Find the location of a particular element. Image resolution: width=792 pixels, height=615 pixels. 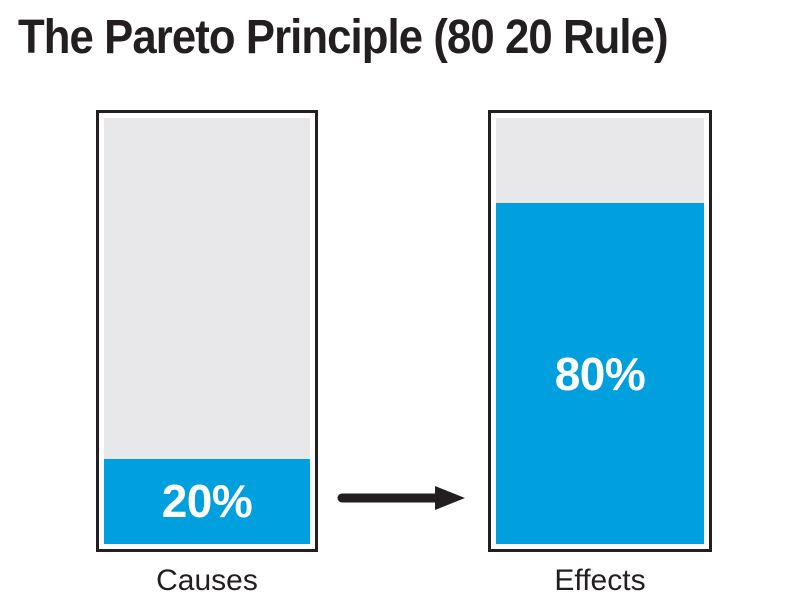

value-label-causes: 20% is located at coordinates (207, 501).